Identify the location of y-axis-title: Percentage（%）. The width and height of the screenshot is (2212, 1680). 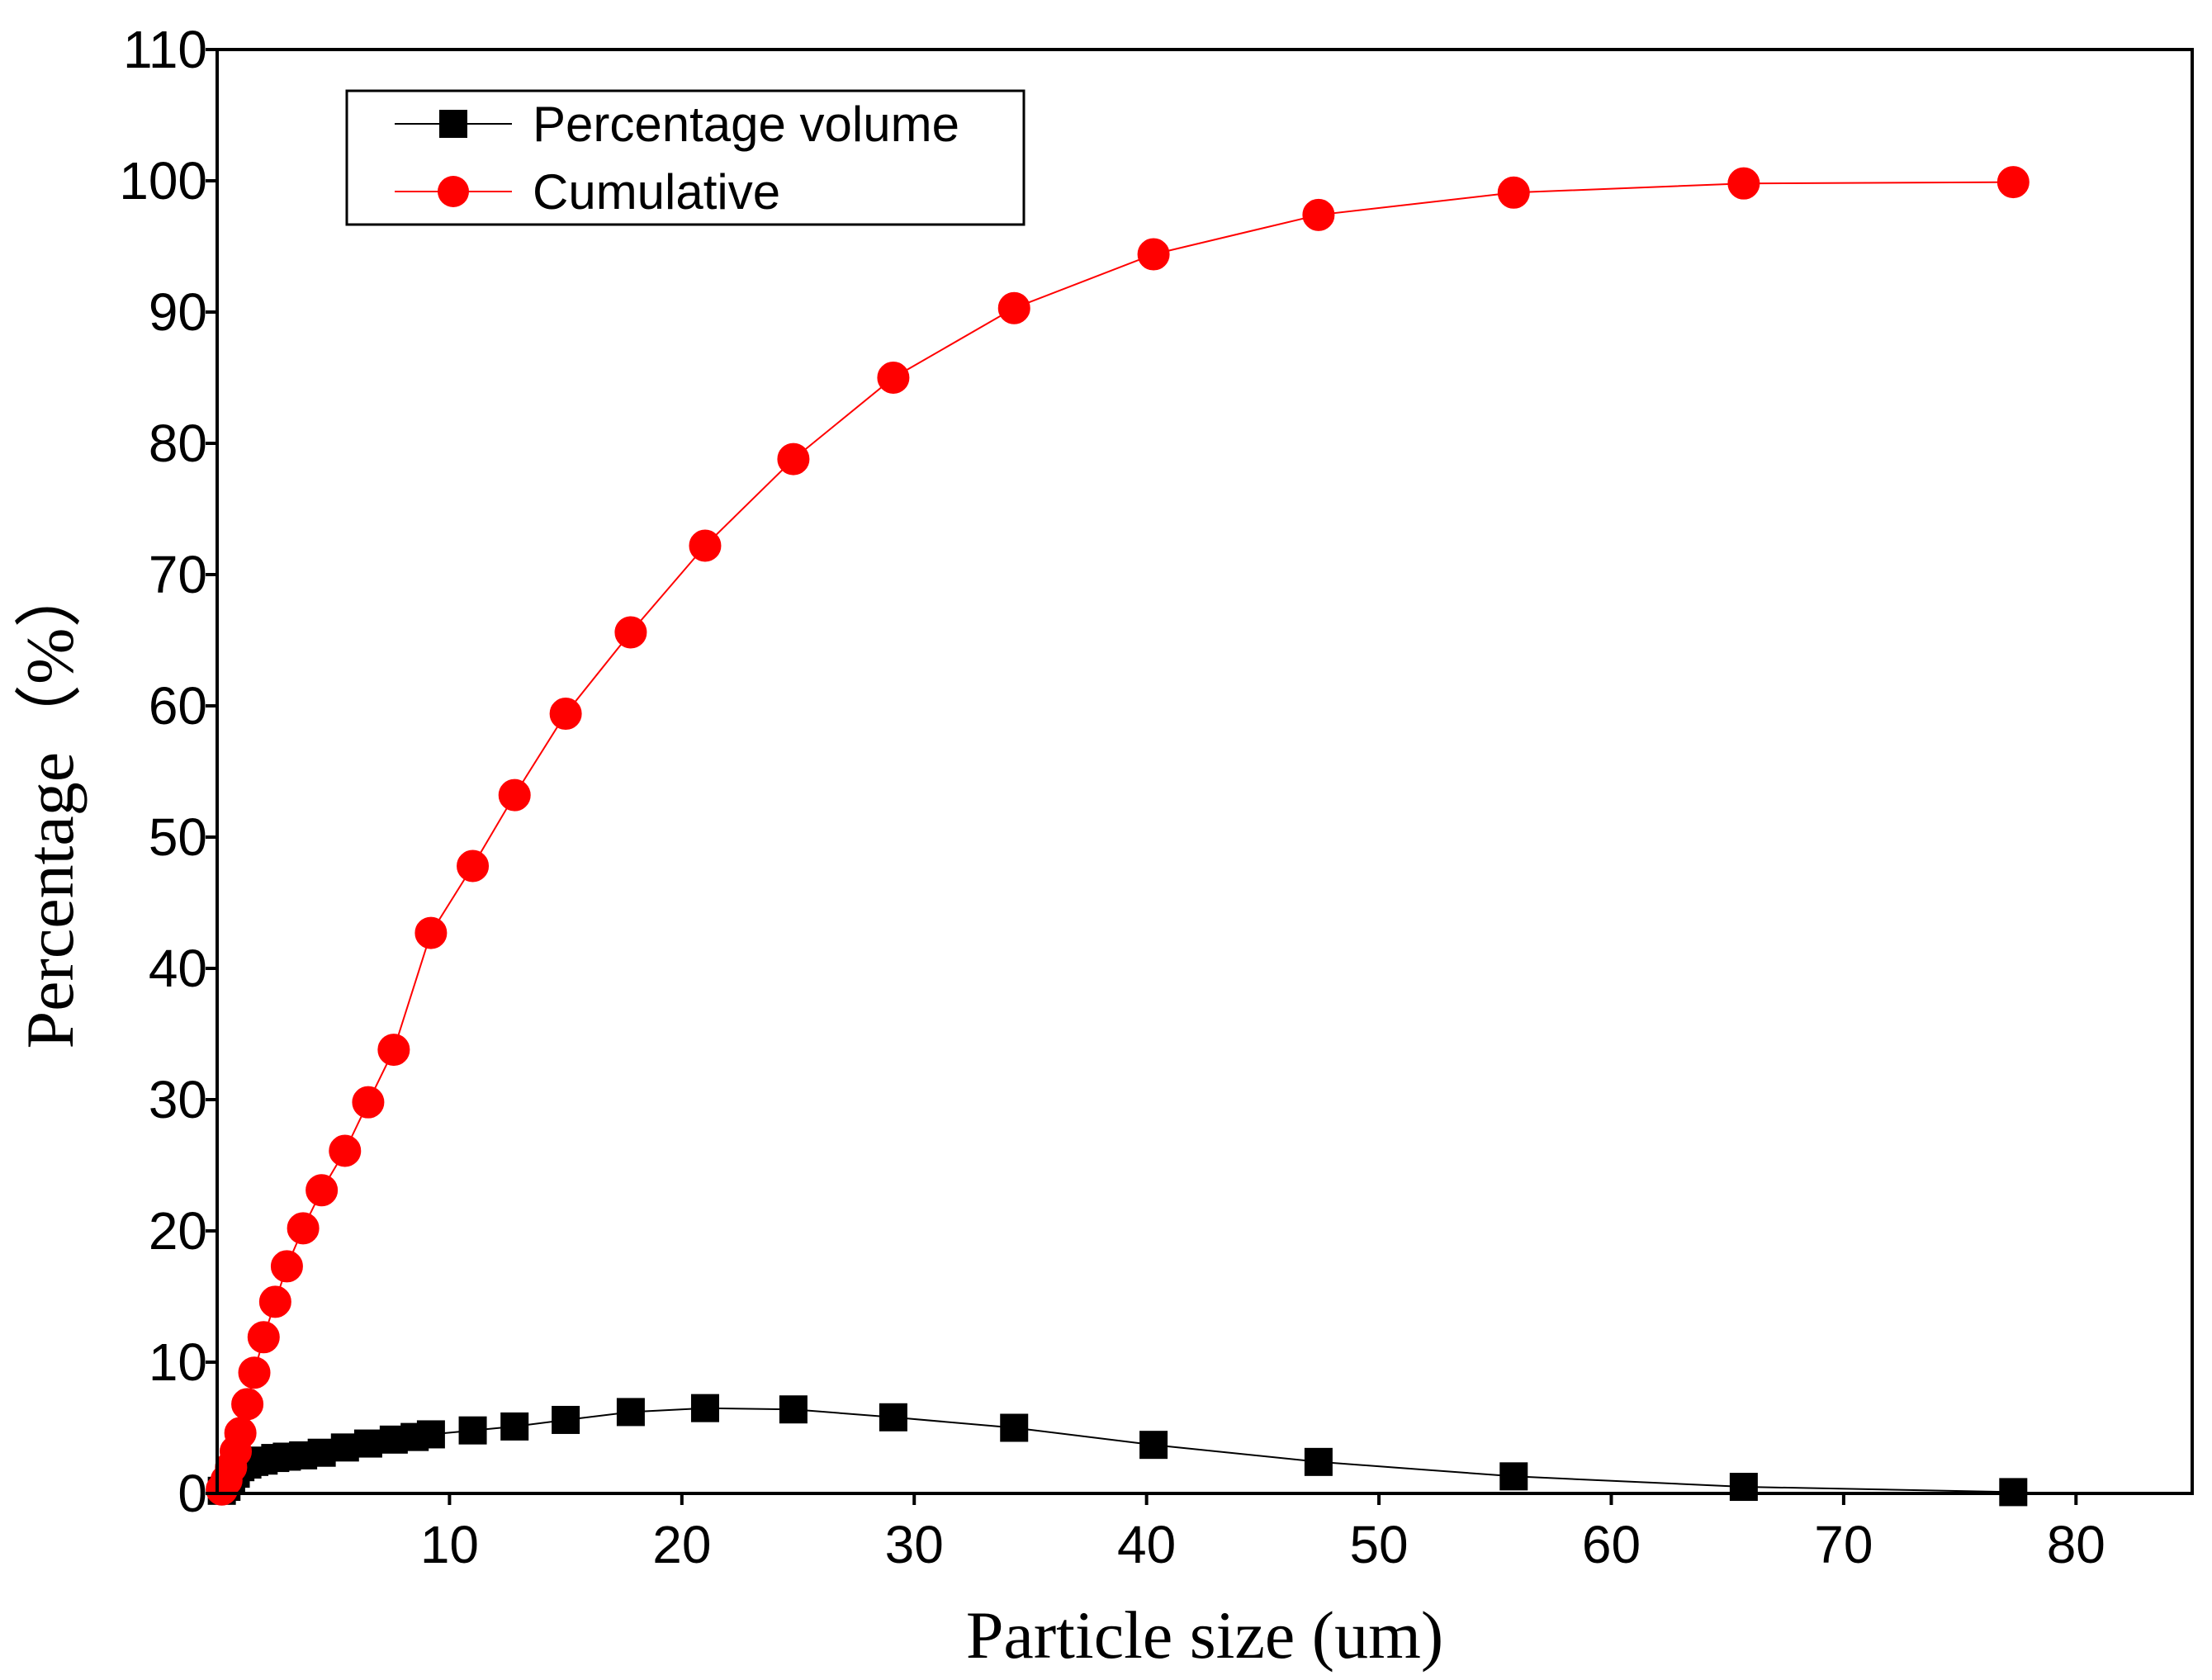
(50, 805).